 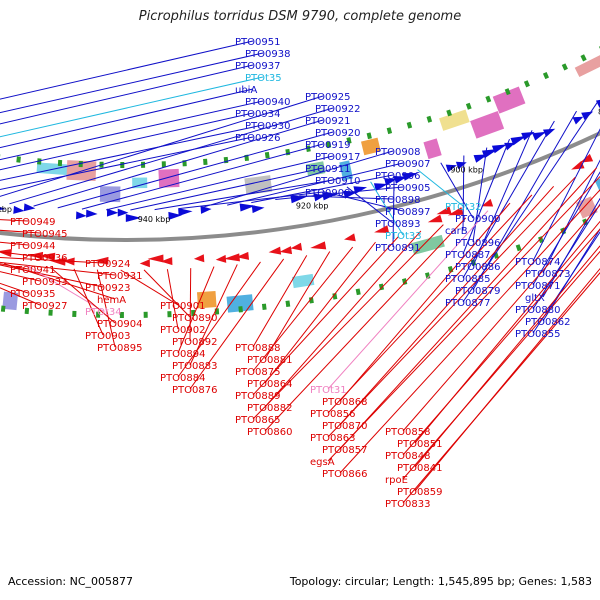 What do you see at coordinates (44, 306) in the screenshot?
I see `gene-label: PTO0927` at bounding box center [44, 306].